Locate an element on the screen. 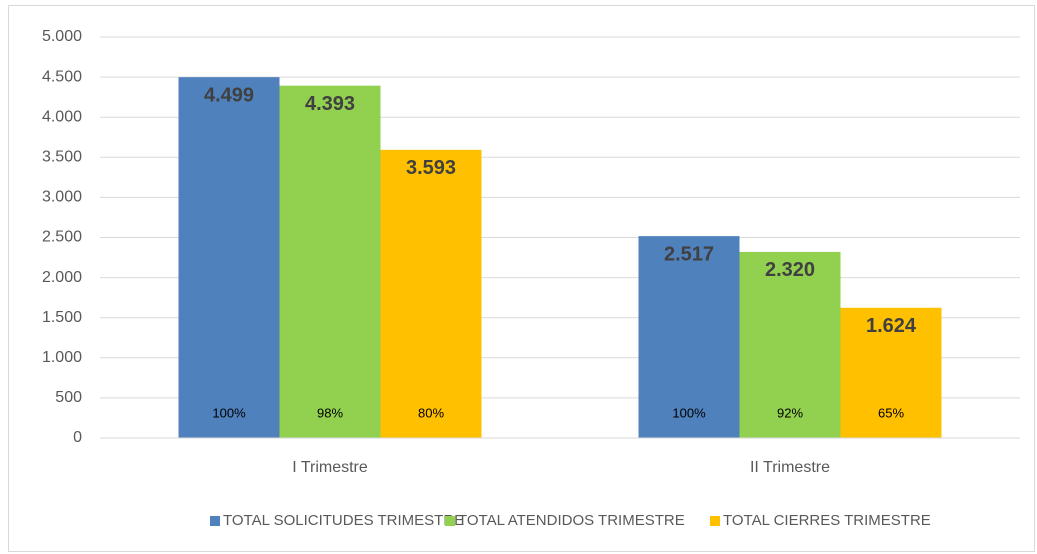 The height and width of the screenshot is (554, 1037). legend-label: TOTAL ATENDIDOS TRIMESTRE is located at coordinates (571, 520).